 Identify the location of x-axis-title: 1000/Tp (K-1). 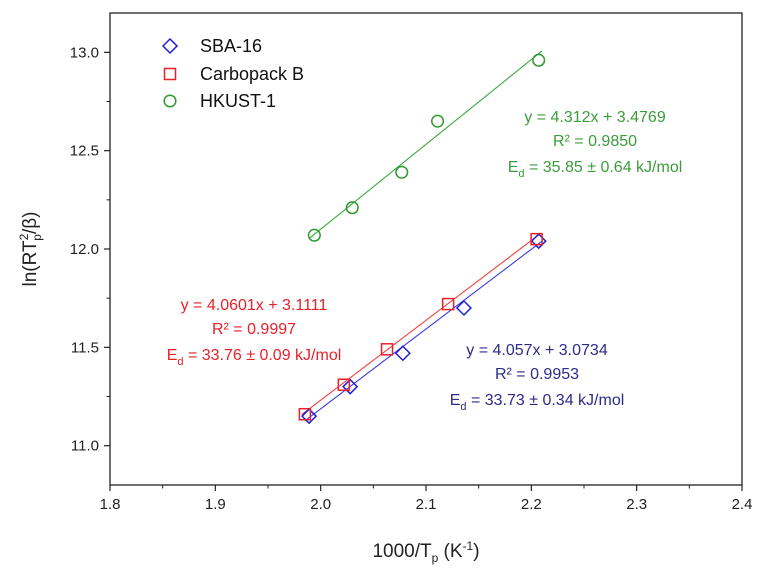
(425, 552).